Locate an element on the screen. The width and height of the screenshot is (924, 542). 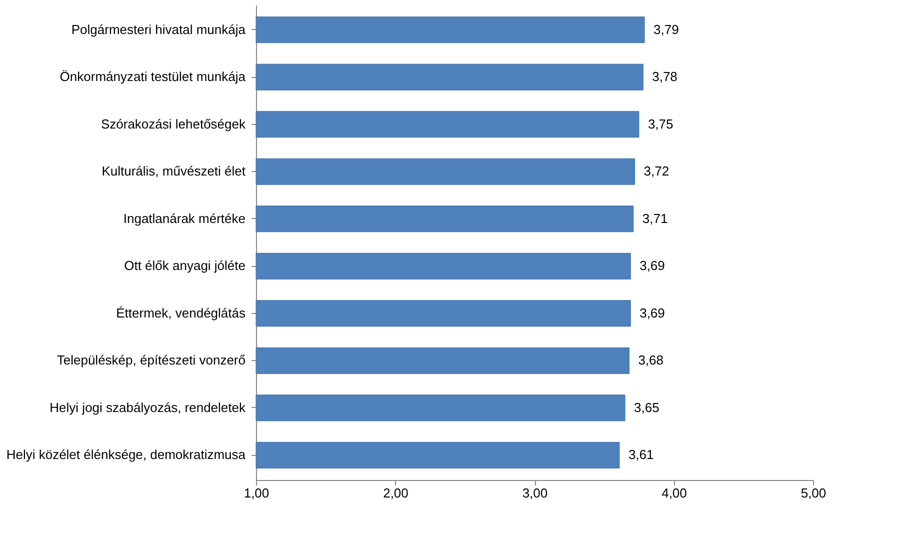
y-tick-label: Polgármesteri hivatal munkája is located at coordinates (158, 29).